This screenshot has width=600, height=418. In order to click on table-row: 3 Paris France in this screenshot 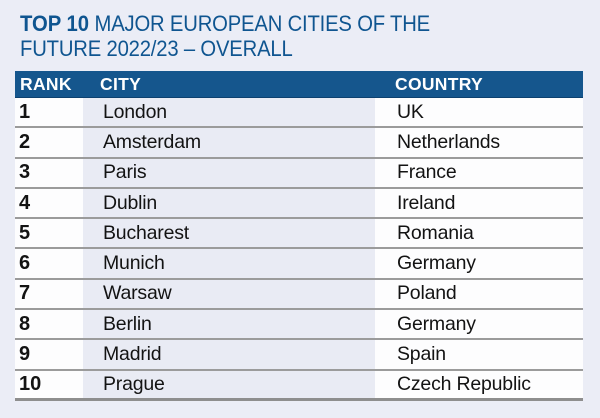, I will do `click(299, 173)`.